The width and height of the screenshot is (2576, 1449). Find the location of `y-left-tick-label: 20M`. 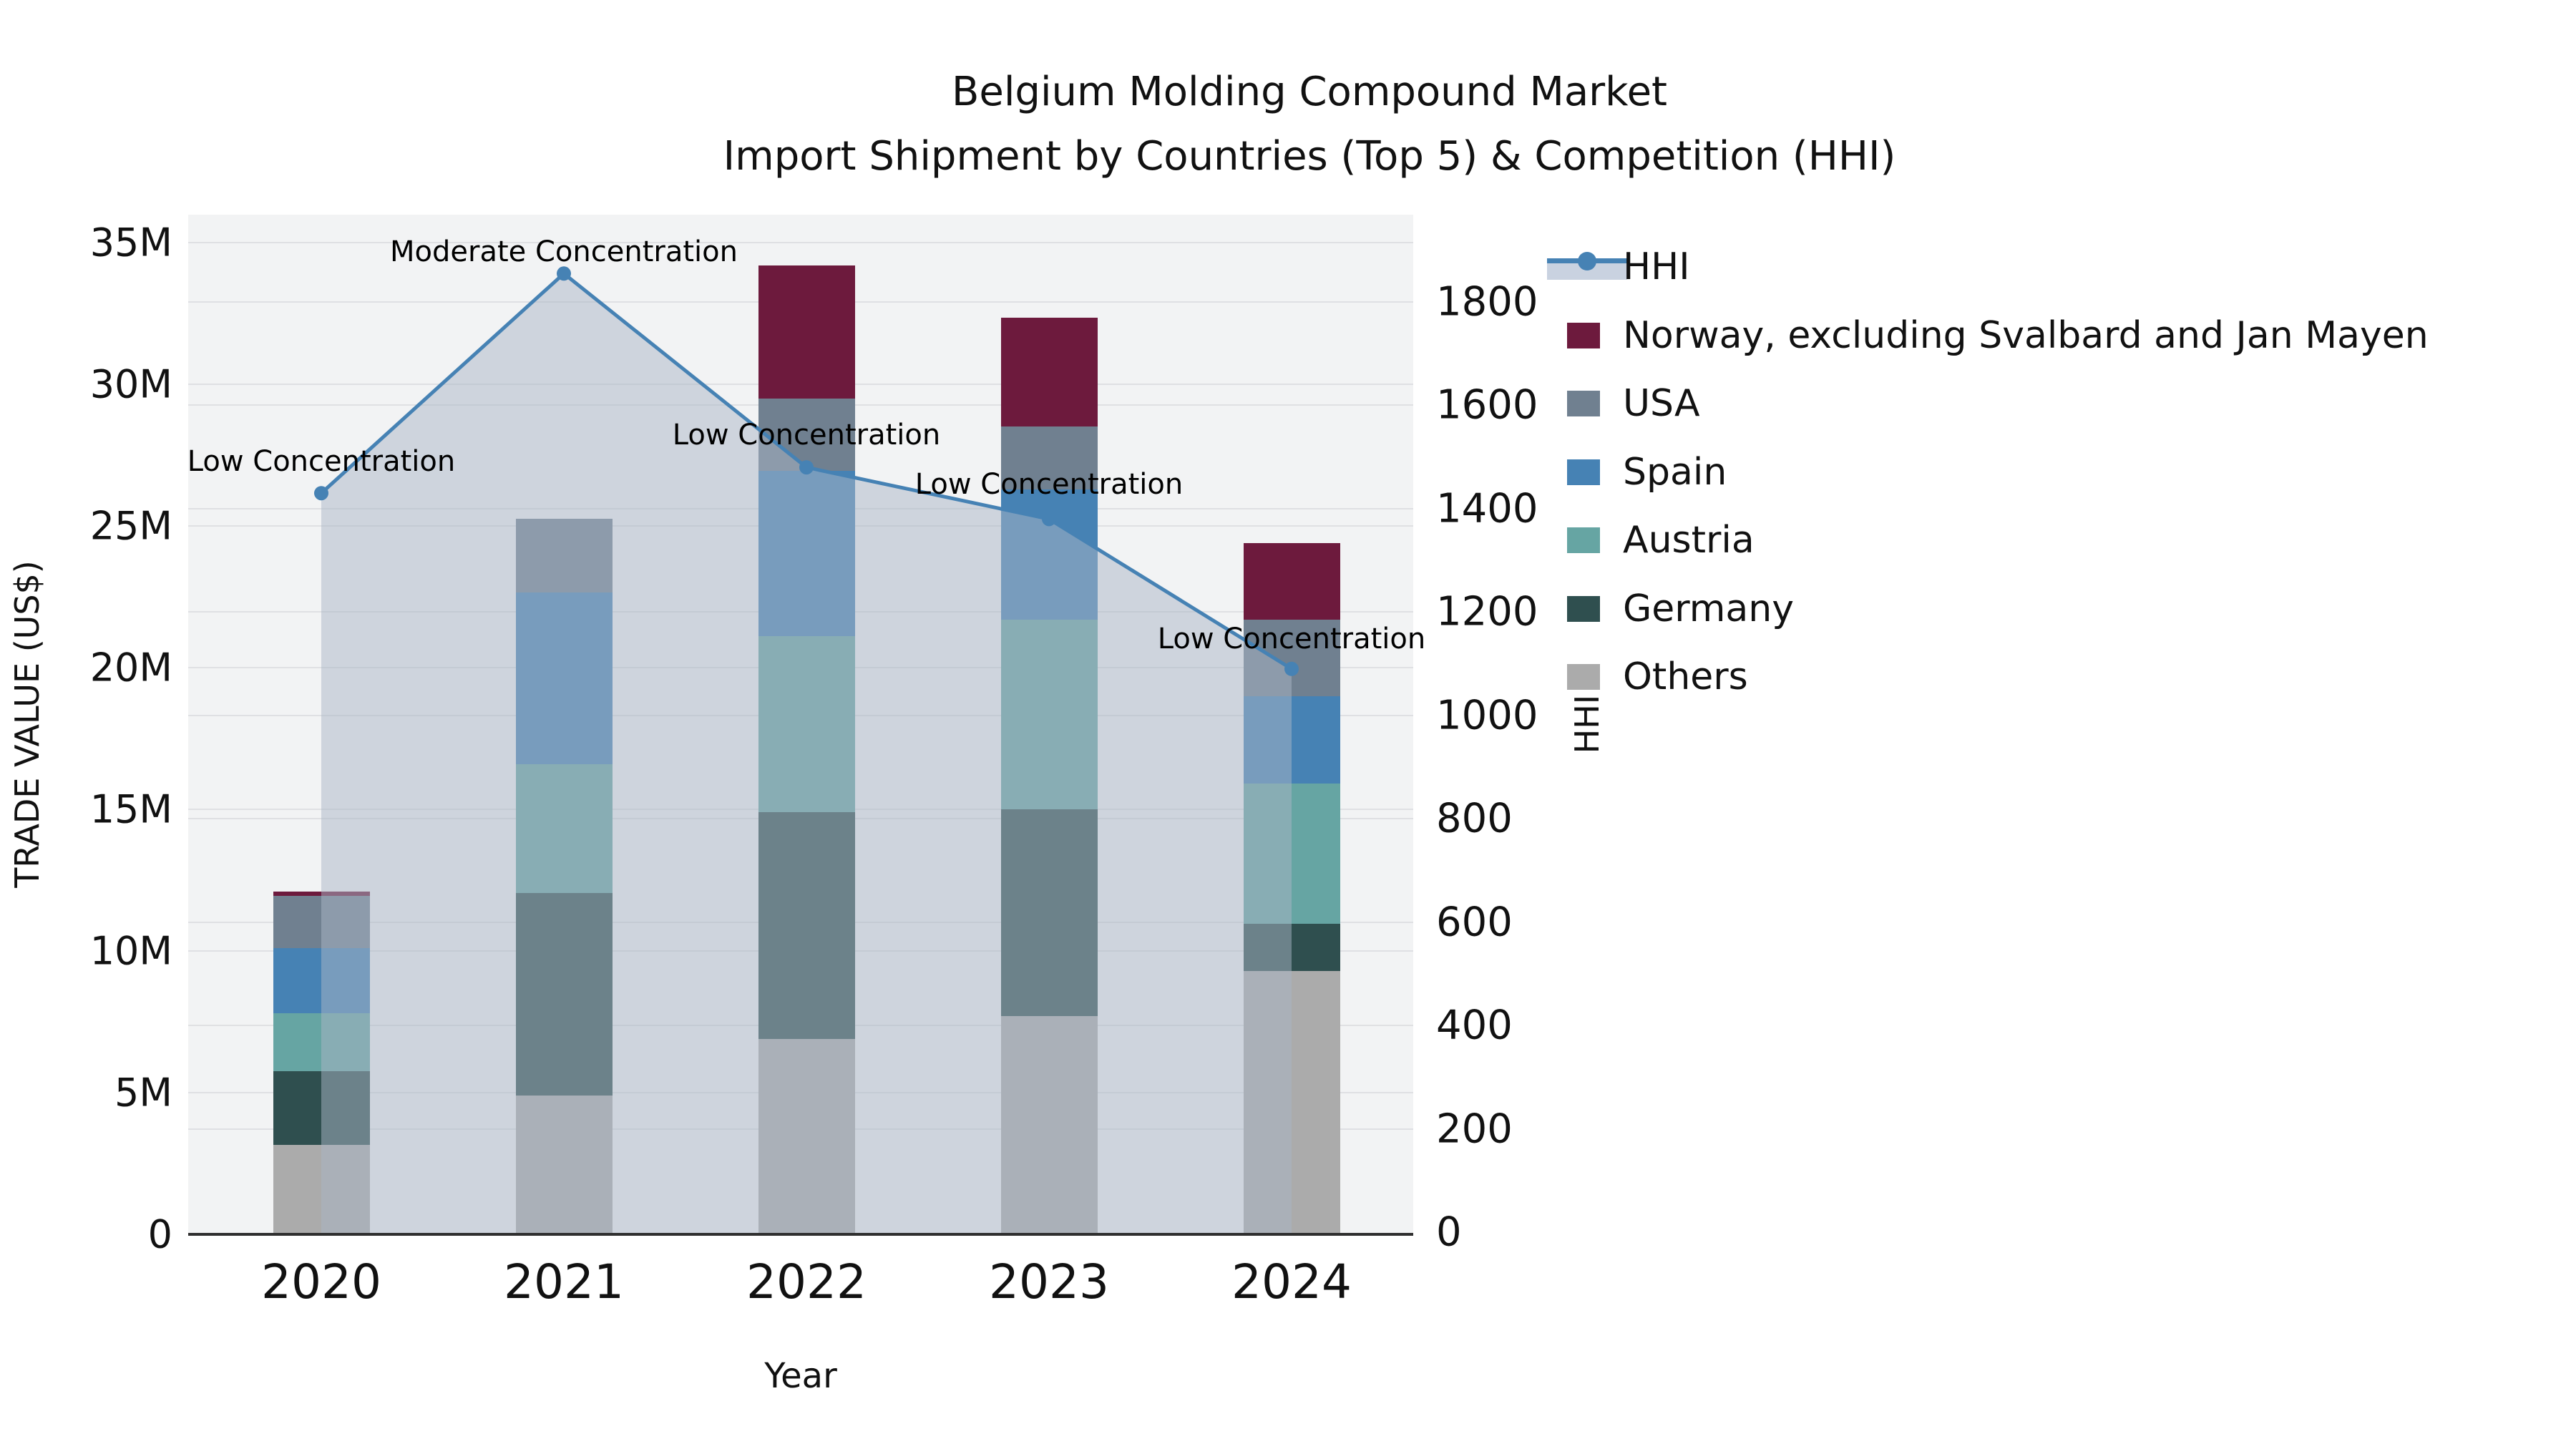

y-left-tick-label: 20M is located at coordinates (130, 668).